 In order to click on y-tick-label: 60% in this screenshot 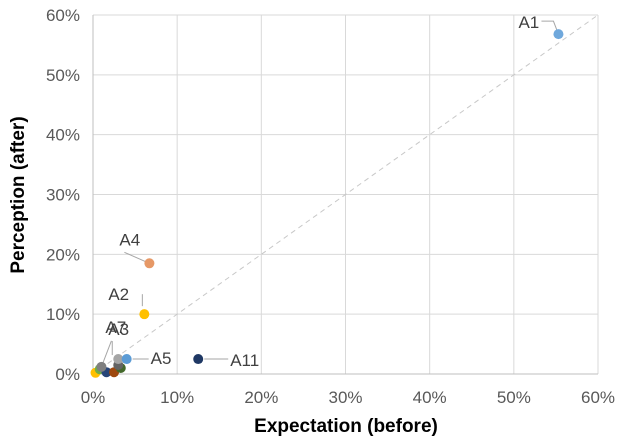, I will do `click(63, 15)`.